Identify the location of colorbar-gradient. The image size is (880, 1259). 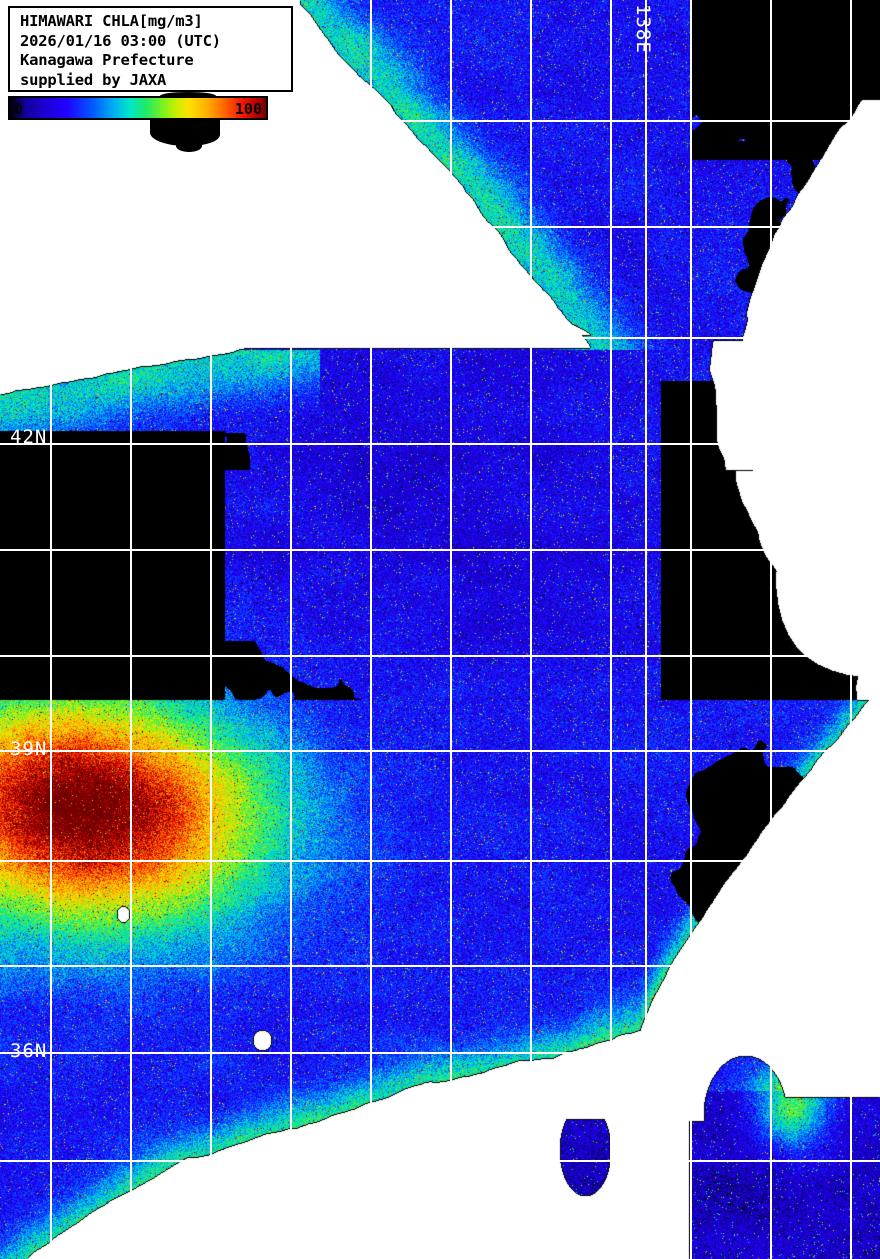
(138, 108).